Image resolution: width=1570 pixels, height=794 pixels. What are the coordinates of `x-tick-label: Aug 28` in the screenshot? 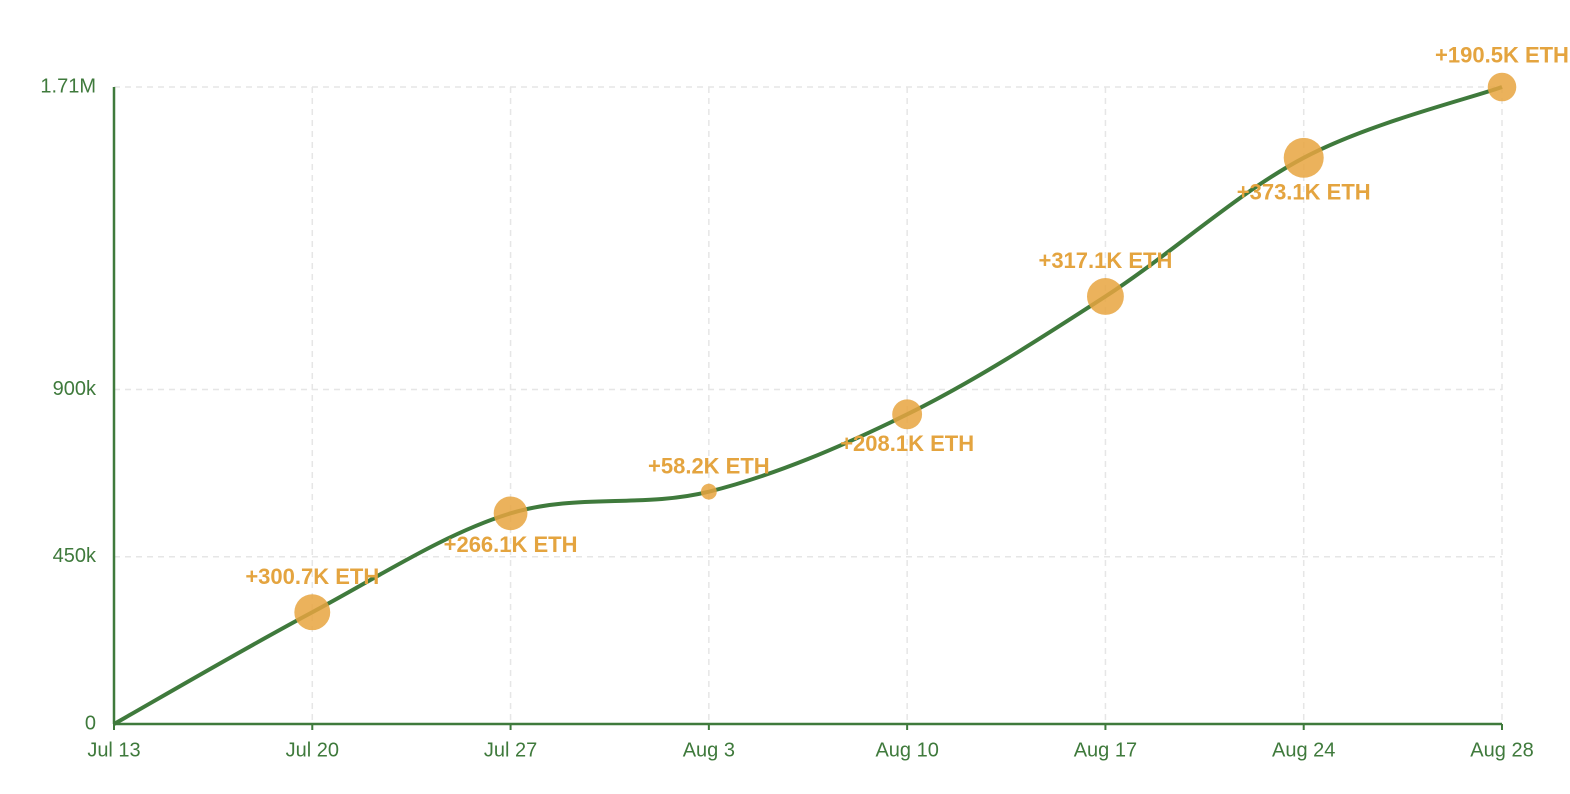 It's located at (1501, 750).